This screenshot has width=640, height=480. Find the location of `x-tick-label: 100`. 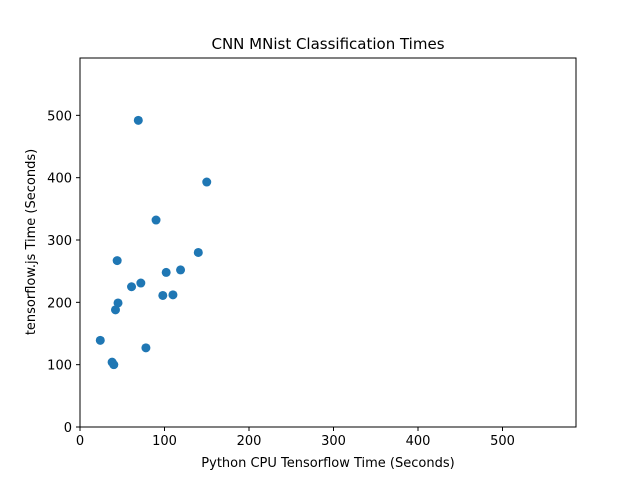

x-tick-label: 100 is located at coordinates (164, 441).